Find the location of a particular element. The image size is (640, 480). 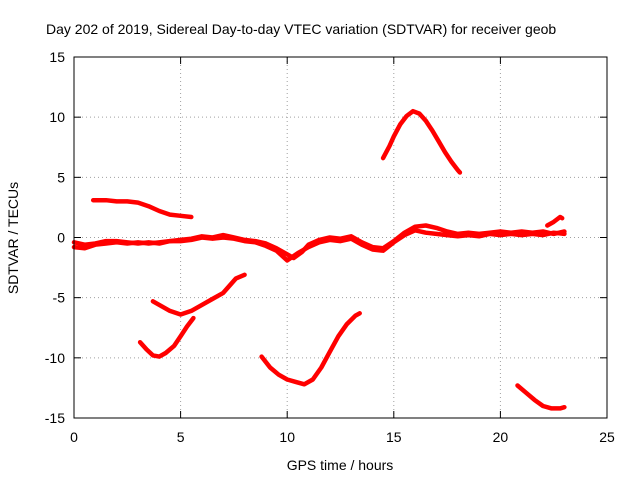

y-tick-label: 15 is located at coordinates (57, 57).